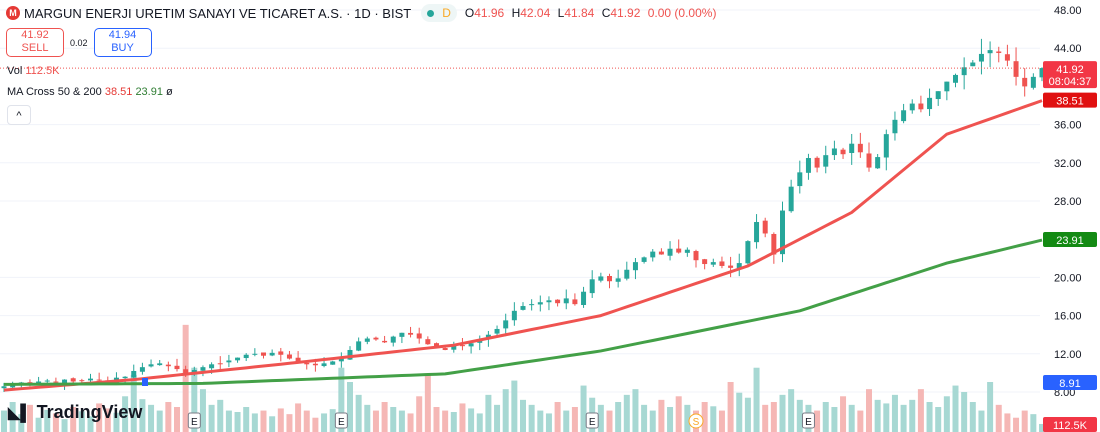  What do you see at coordinates (696, 422) in the screenshot?
I see `dividend-label: S` at bounding box center [696, 422].